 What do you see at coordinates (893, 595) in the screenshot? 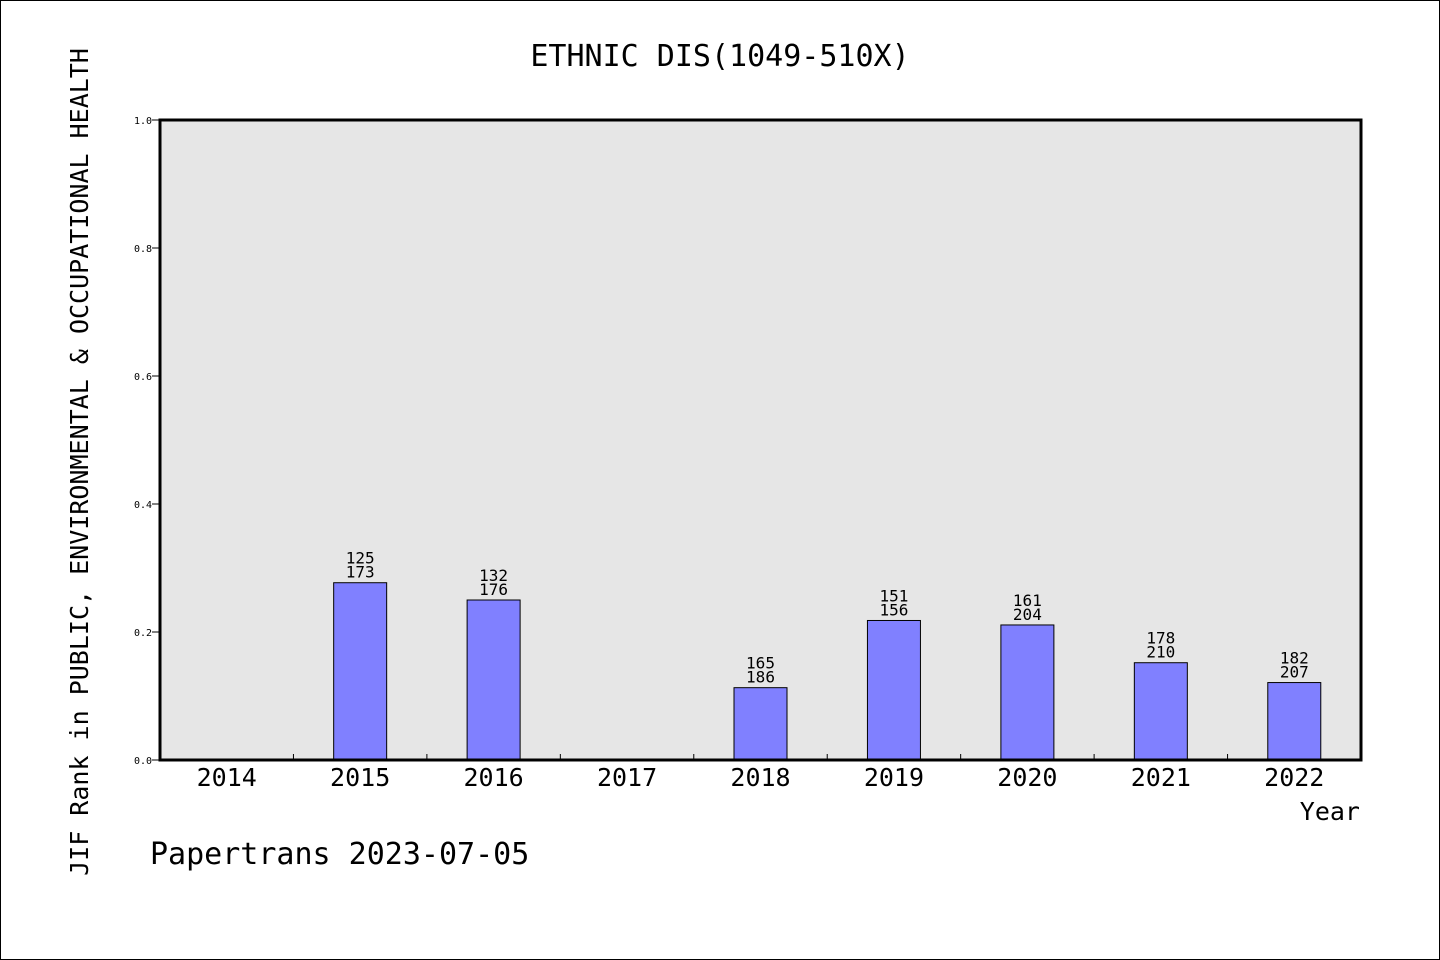
I see `bar-label-rank: 151` at bounding box center [893, 595].